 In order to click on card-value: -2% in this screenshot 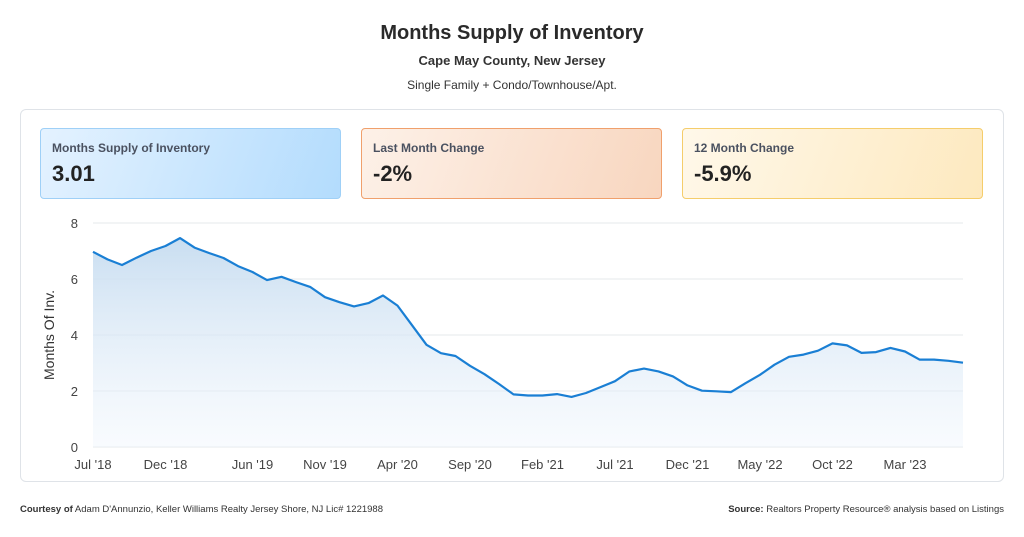, I will do `click(393, 173)`.